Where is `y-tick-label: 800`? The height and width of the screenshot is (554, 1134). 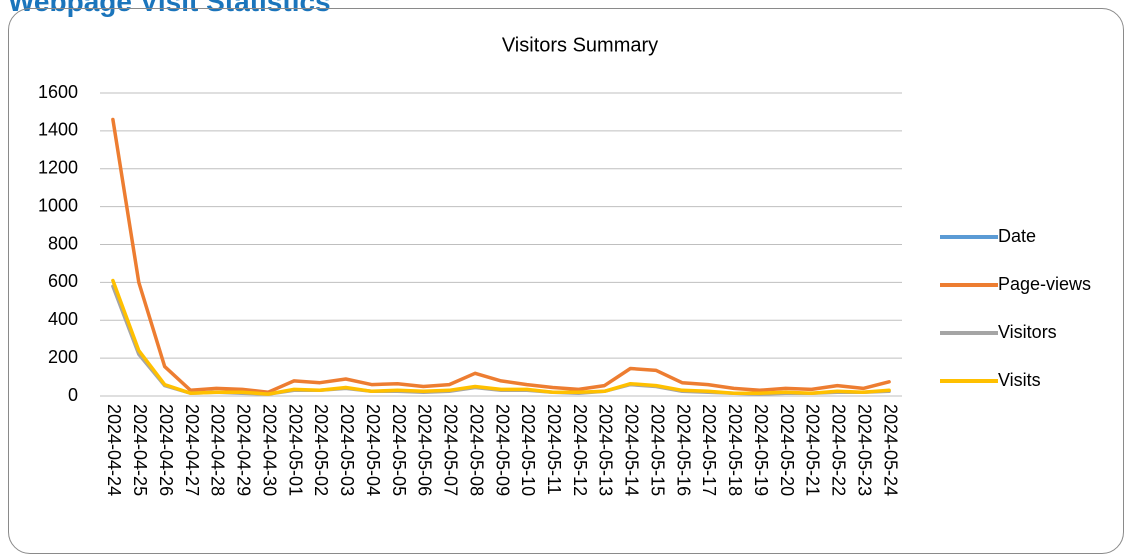 y-tick-label: 800 is located at coordinates (63, 243).